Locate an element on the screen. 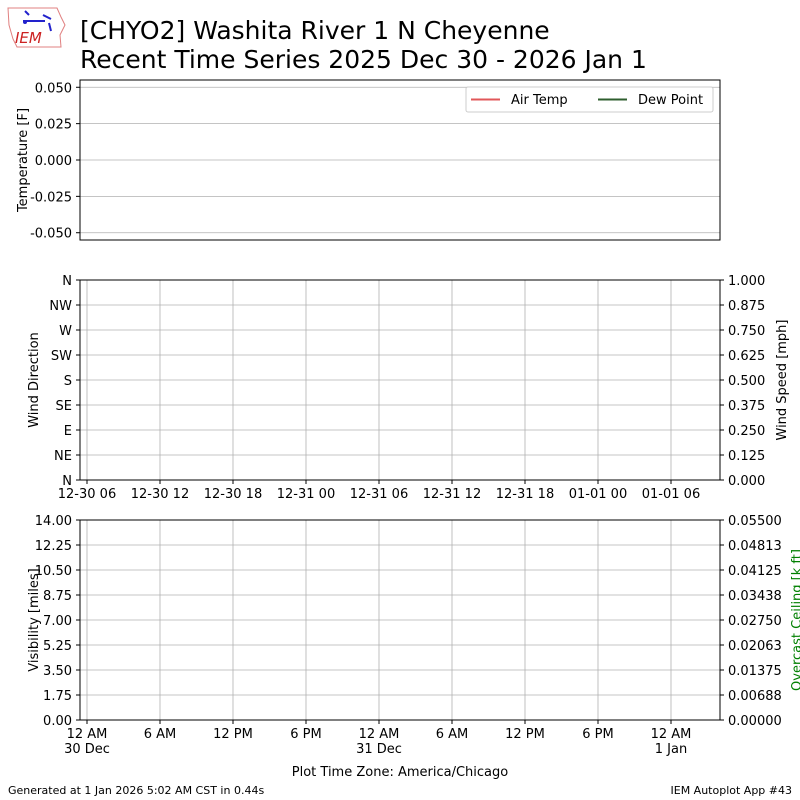 The width and height of the screenshot is (800, 800). xtick-label: 01-01 06 is located at coordinates (671, 494).